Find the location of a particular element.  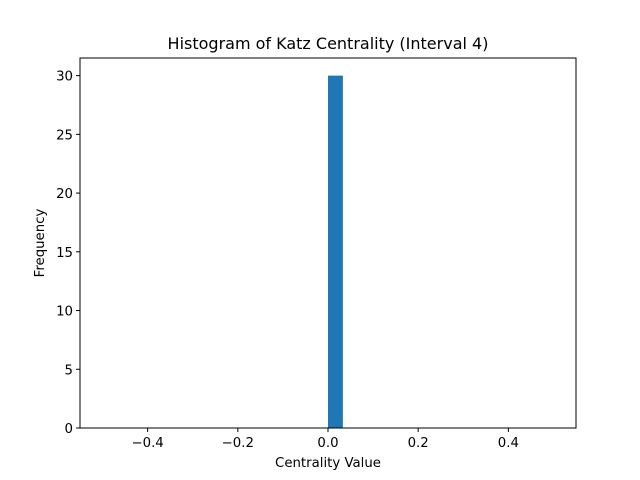

x-tick-label: −0.4 is located at coordinates (147, 443).